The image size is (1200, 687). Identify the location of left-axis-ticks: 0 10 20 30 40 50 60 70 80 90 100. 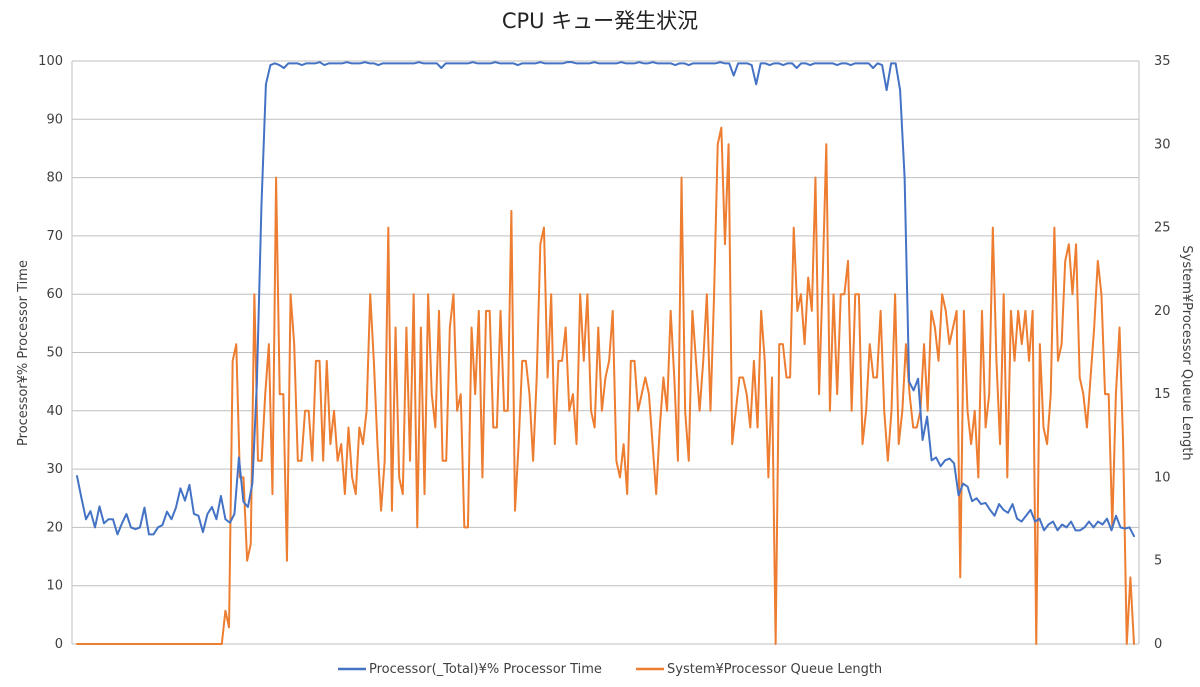
(50, 353).